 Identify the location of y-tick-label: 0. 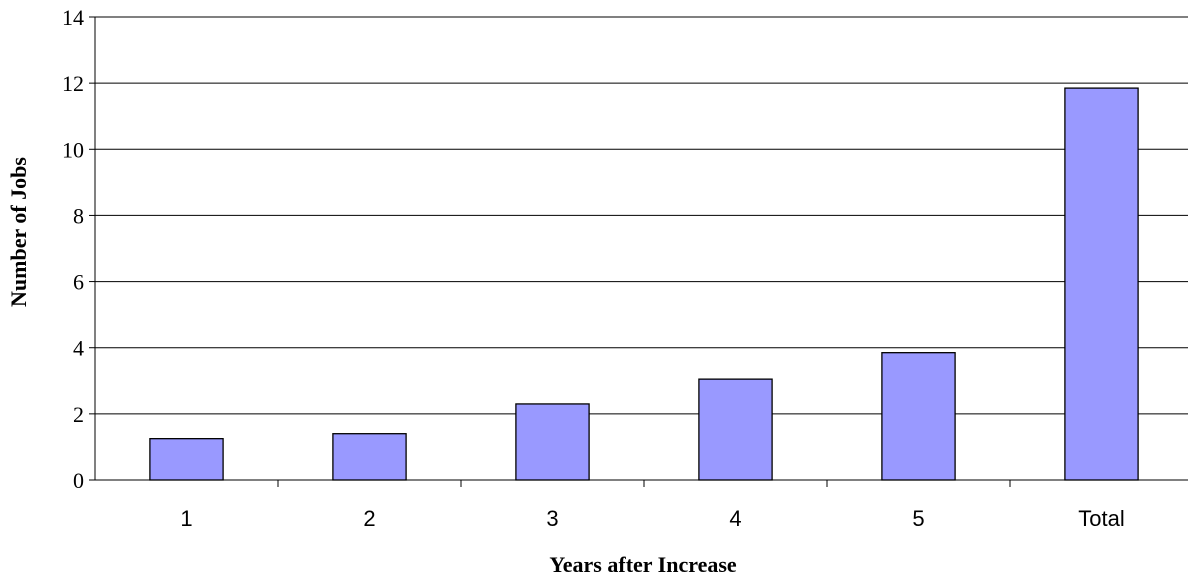
(78, 480).